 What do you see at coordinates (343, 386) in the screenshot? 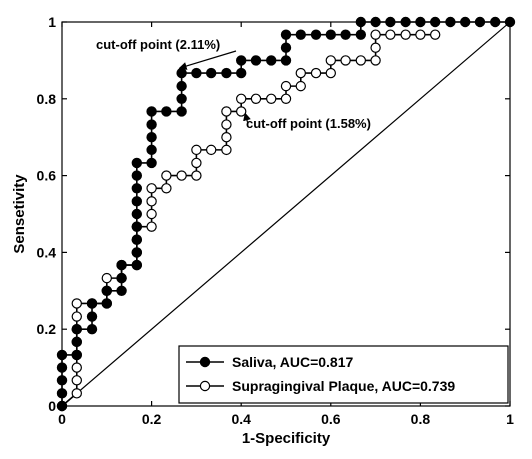
I see `legend-label-plaque: Supragingival Plaque, AUC=0.739` at bounding box center [343, 386].